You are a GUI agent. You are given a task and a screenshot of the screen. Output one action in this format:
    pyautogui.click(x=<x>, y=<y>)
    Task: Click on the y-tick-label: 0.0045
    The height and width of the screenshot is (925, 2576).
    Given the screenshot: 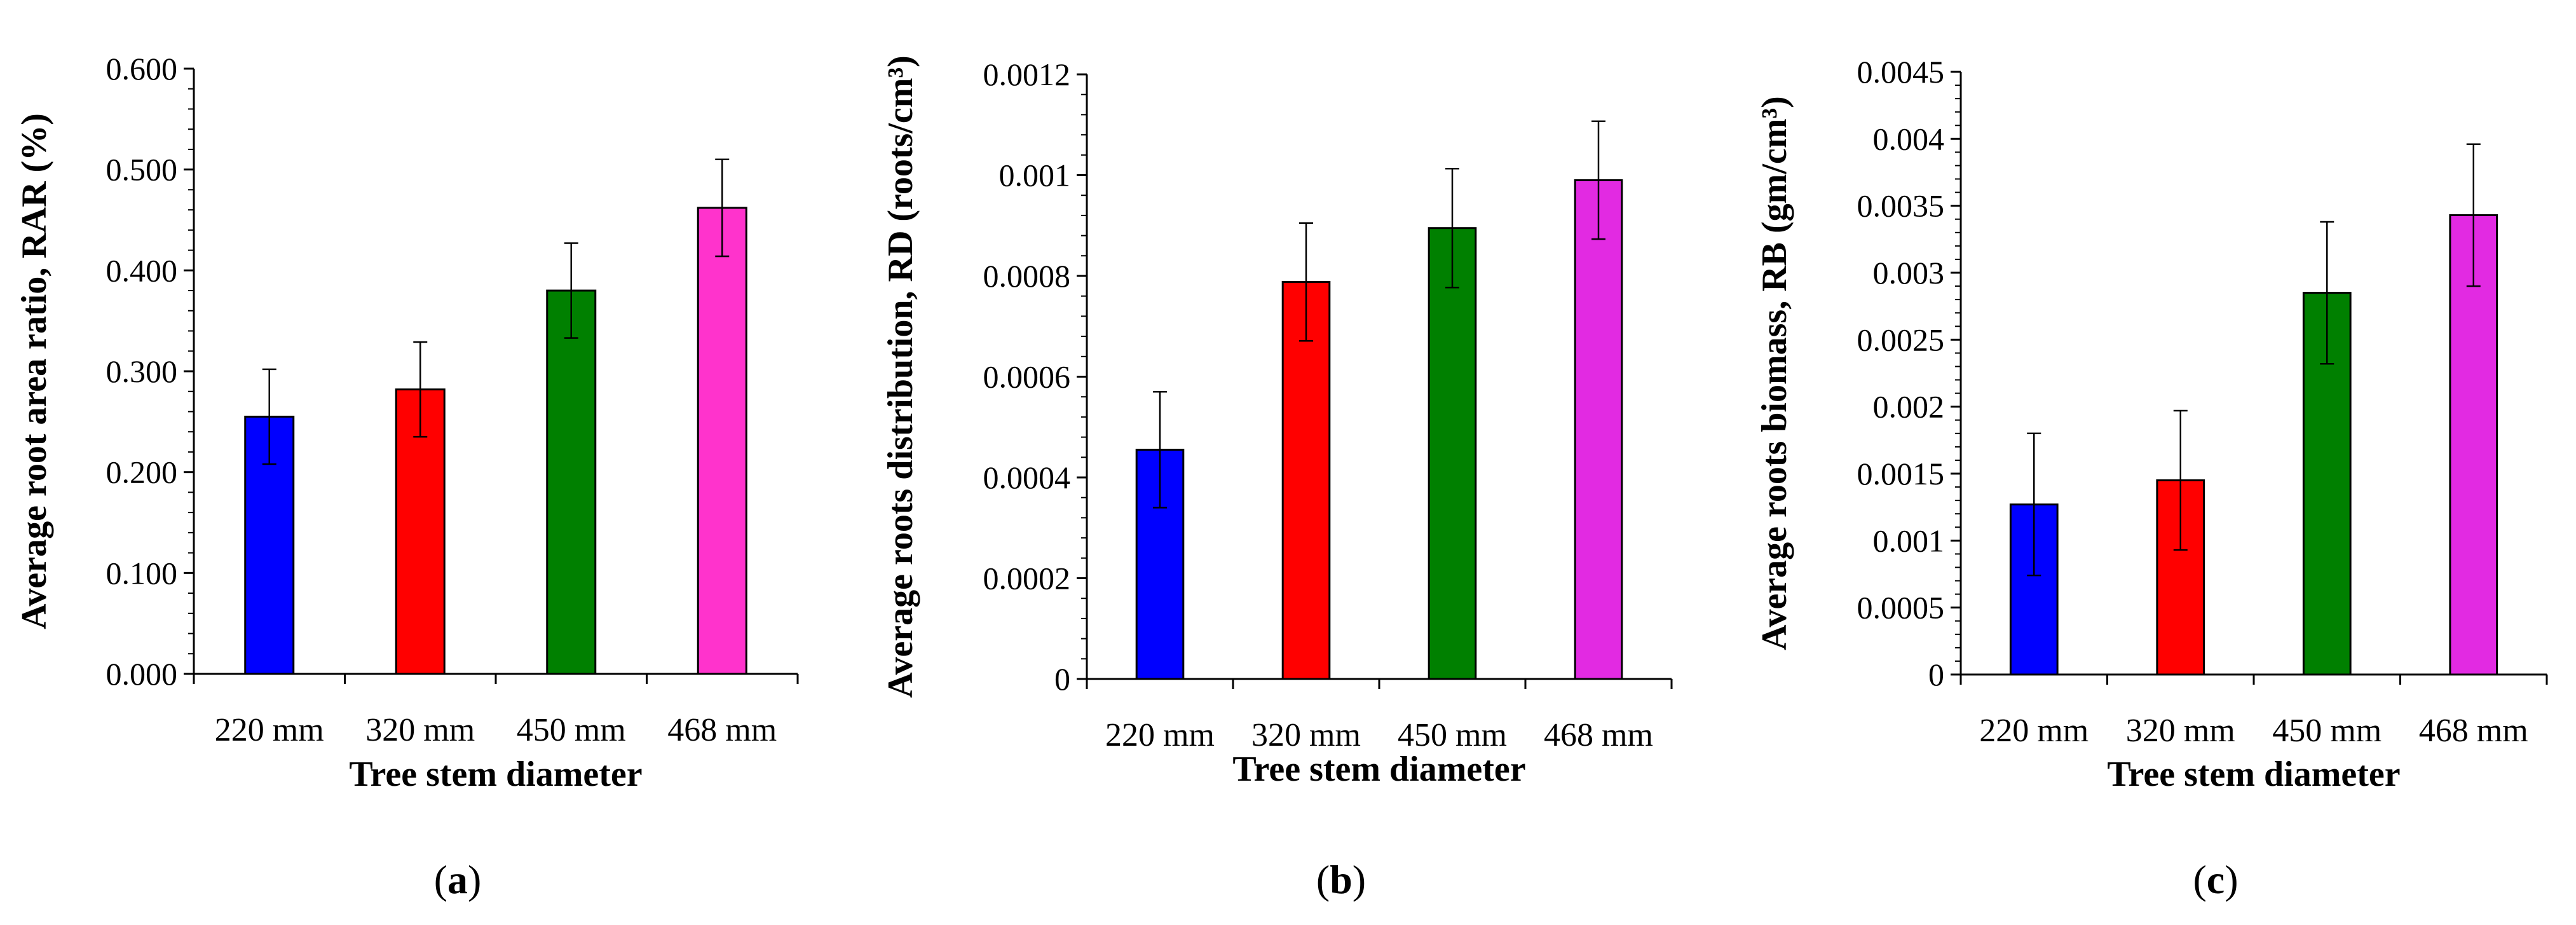 What is the action you would take?
    pyautogui.click(x=1901, y=72)
    